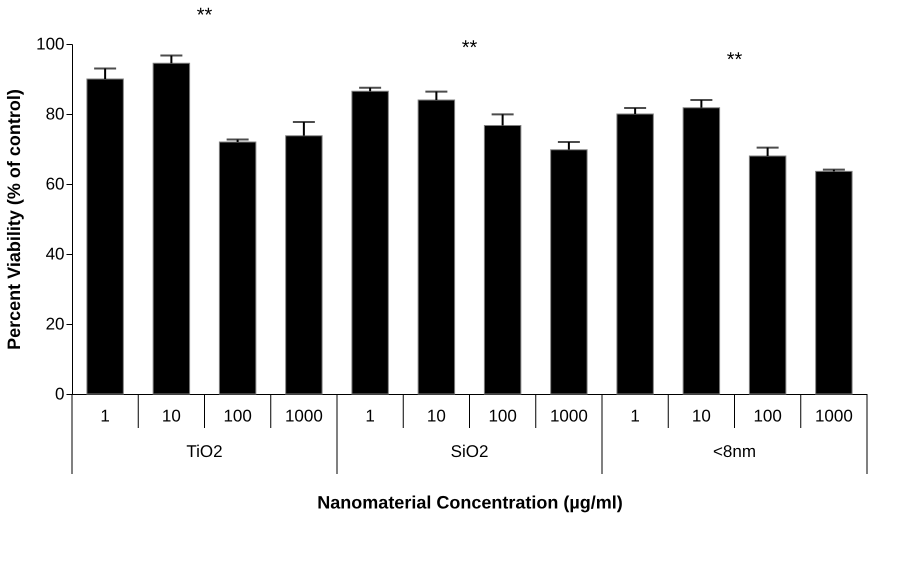 The height and width of the screenshot is (580, 917). What do you see at coordinates (59, 394) in the screenshot?
I see `y-tick-label: 0` at bounding box center [59, 394].